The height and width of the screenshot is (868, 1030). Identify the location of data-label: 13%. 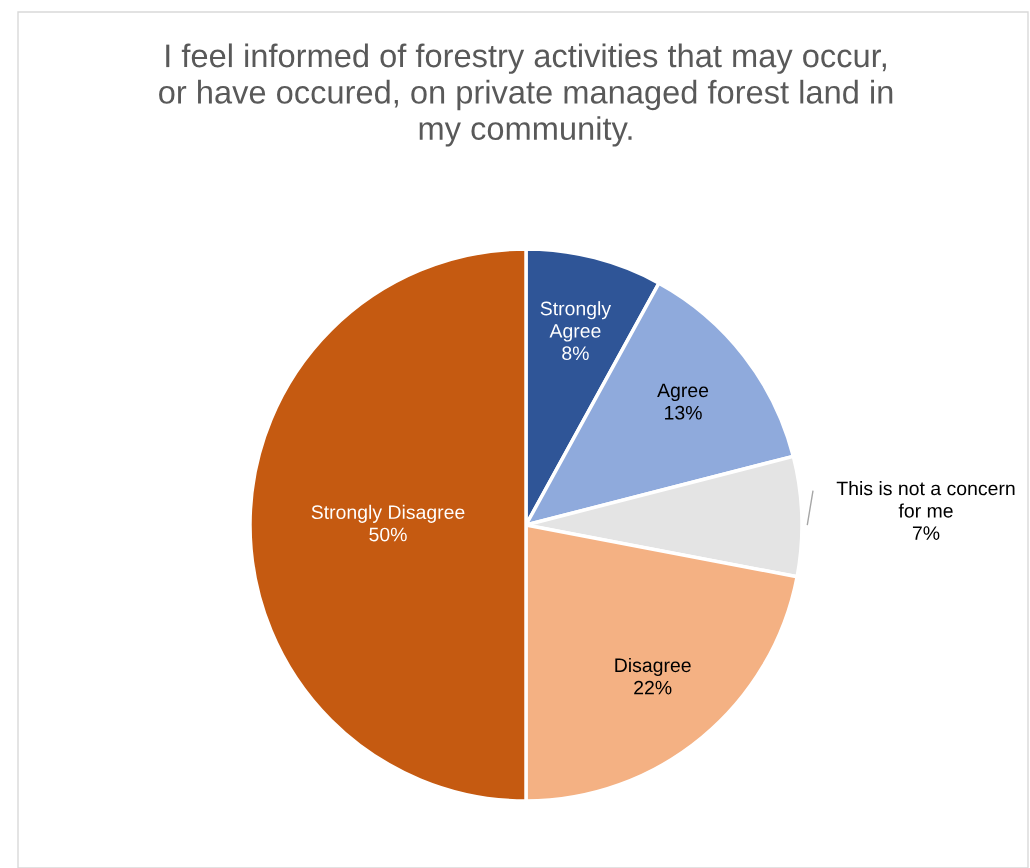
(683, 412).